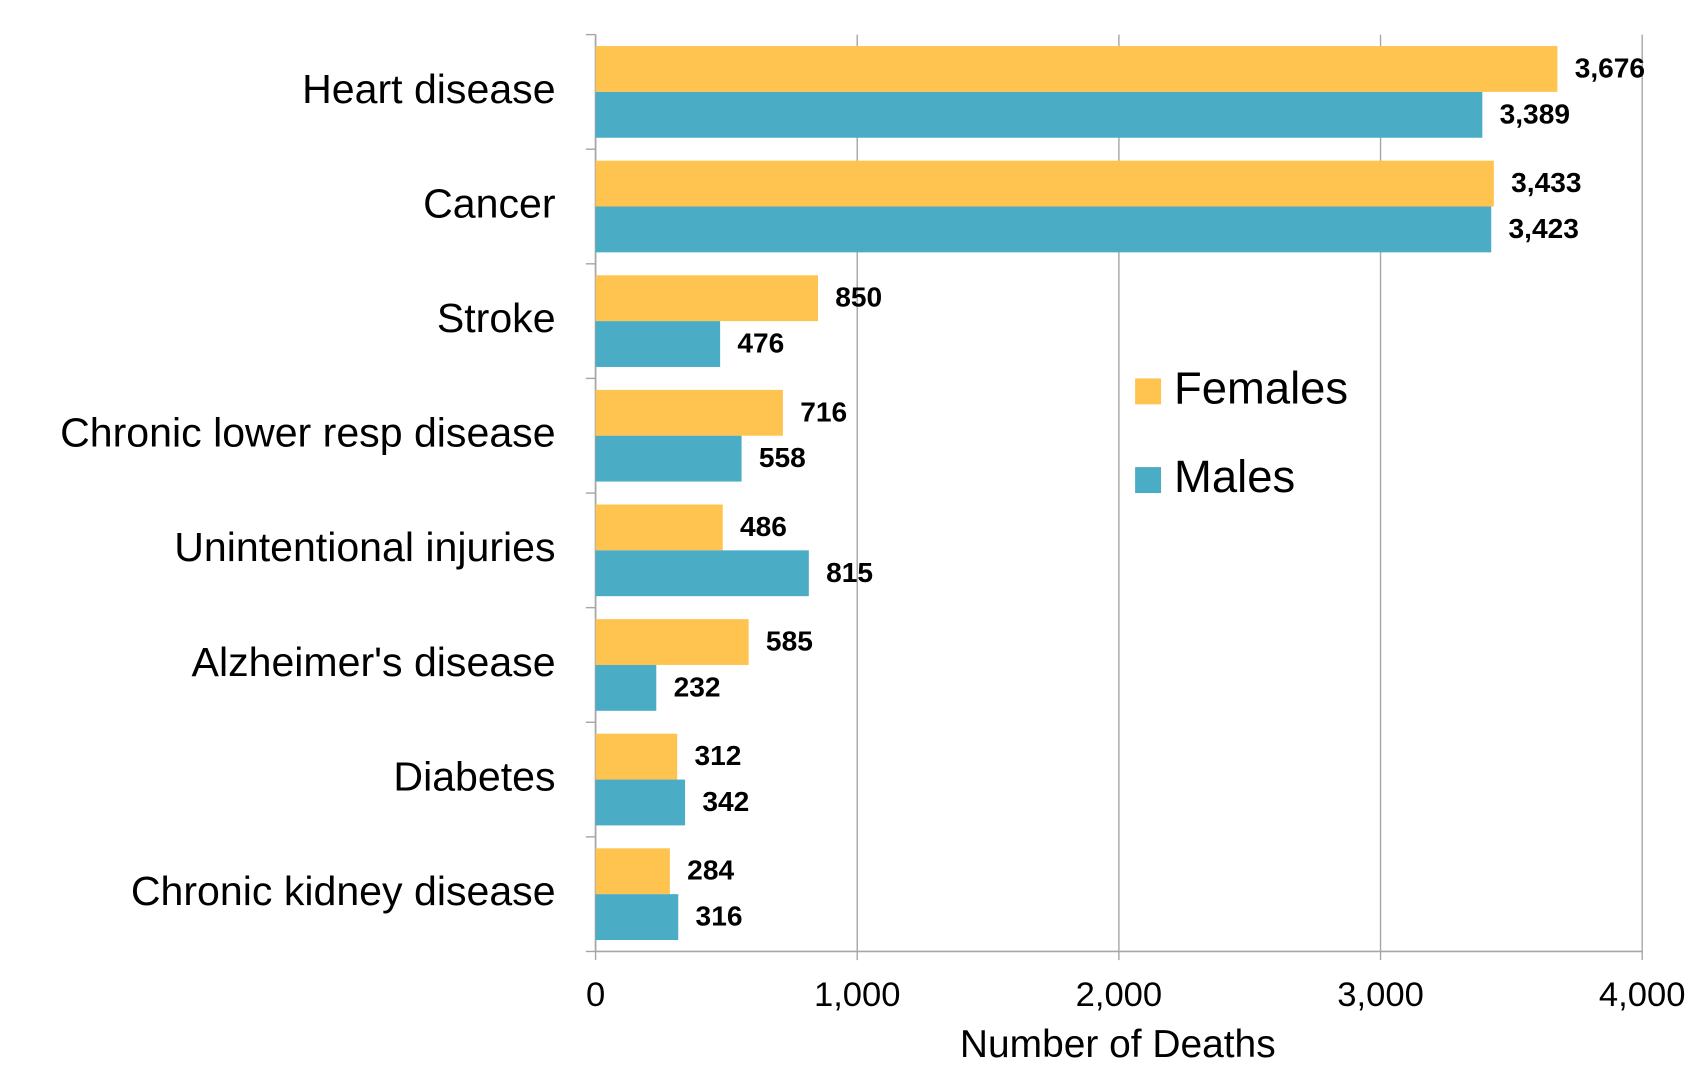 The height and width of the screenshot is (1070, 1695). I want to click on value-label: 3,423, so click(1544, 228).